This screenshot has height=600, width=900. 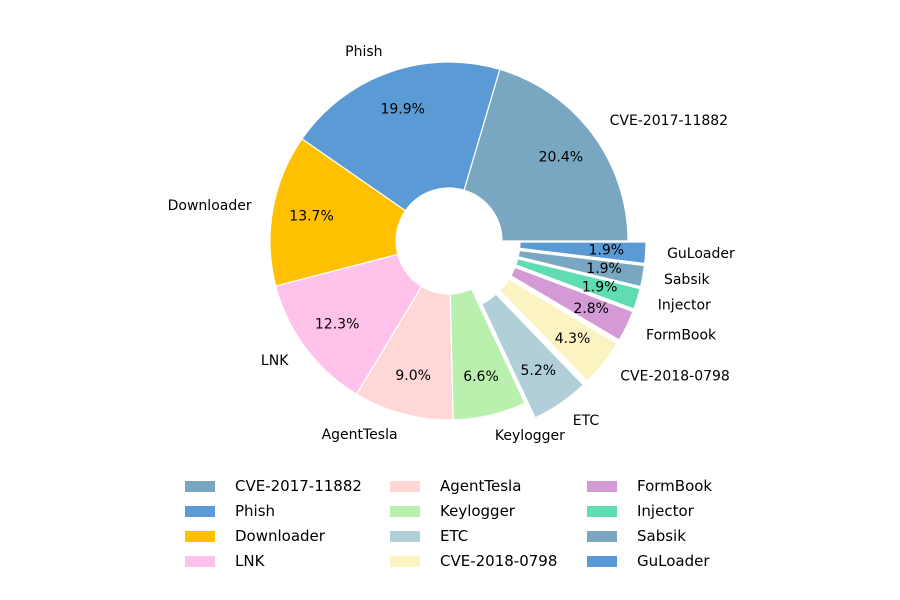 What do you see at coordinates (280, 536) in the screenshot?
I see `legend-label: Downloader` at bounding box center [280, 536].